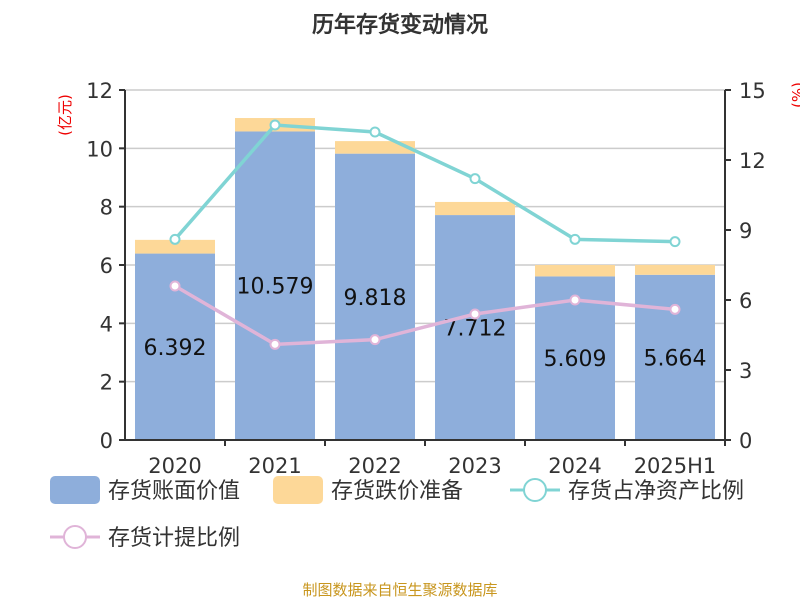 This screenshot has height=600, width=800. I want to click on source-note: 制图数据来自恒生聚源数据库, so click(399, 590).